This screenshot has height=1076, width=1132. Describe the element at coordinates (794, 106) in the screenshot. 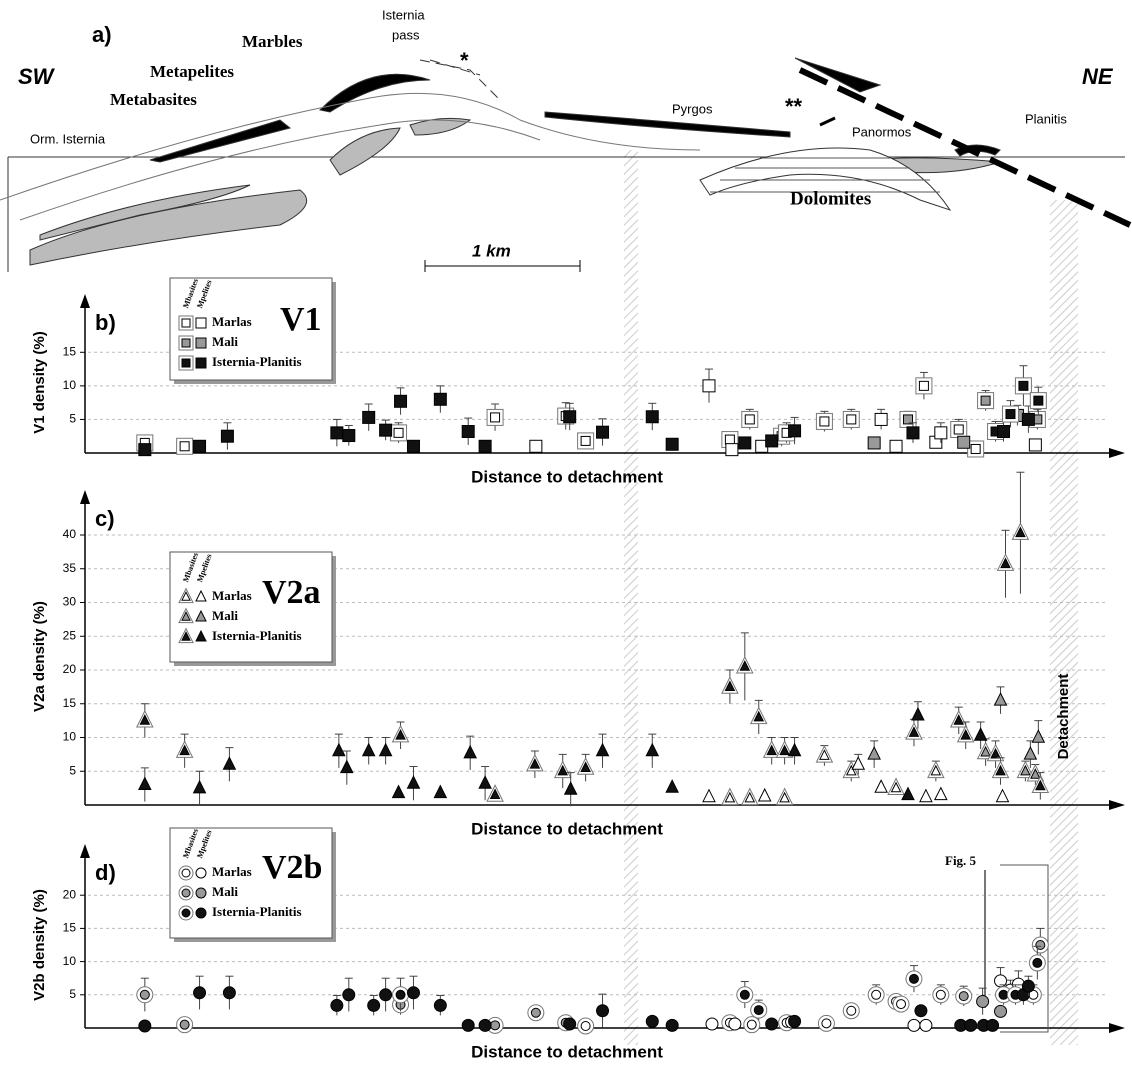

I see `star: **` at that location.